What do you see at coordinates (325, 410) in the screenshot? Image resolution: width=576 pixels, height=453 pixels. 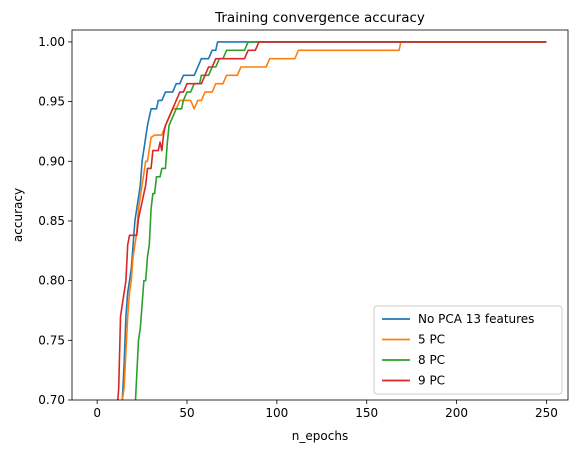 I see `x-axis: 0 50 100 150 200 250` at bounding box center [325, 410].